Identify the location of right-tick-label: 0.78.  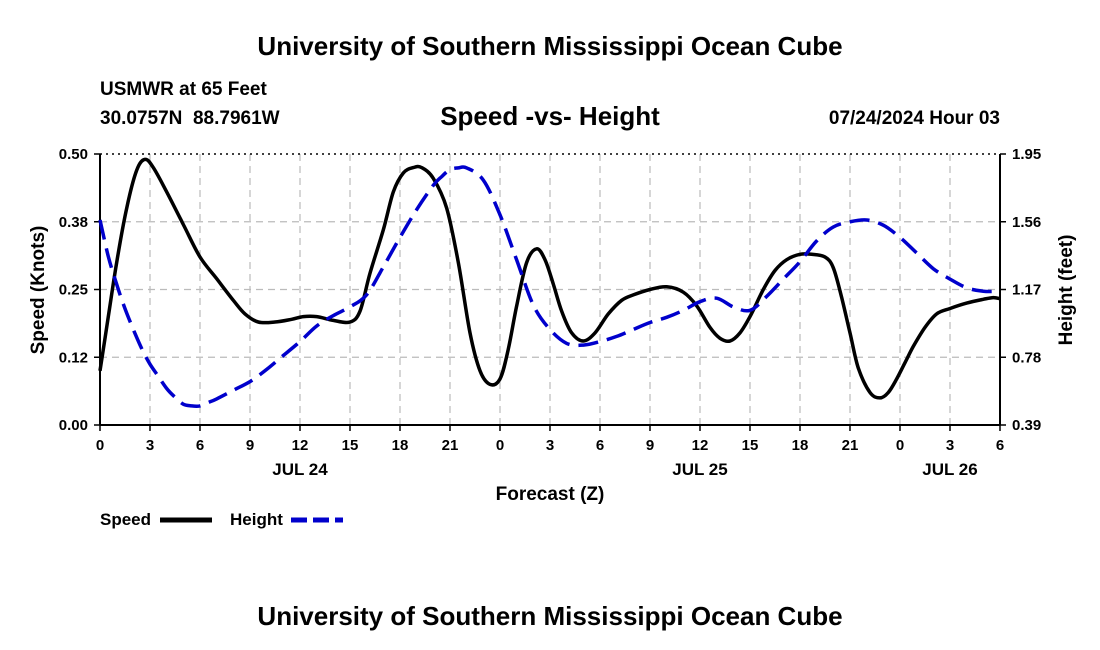
(1026, 357).